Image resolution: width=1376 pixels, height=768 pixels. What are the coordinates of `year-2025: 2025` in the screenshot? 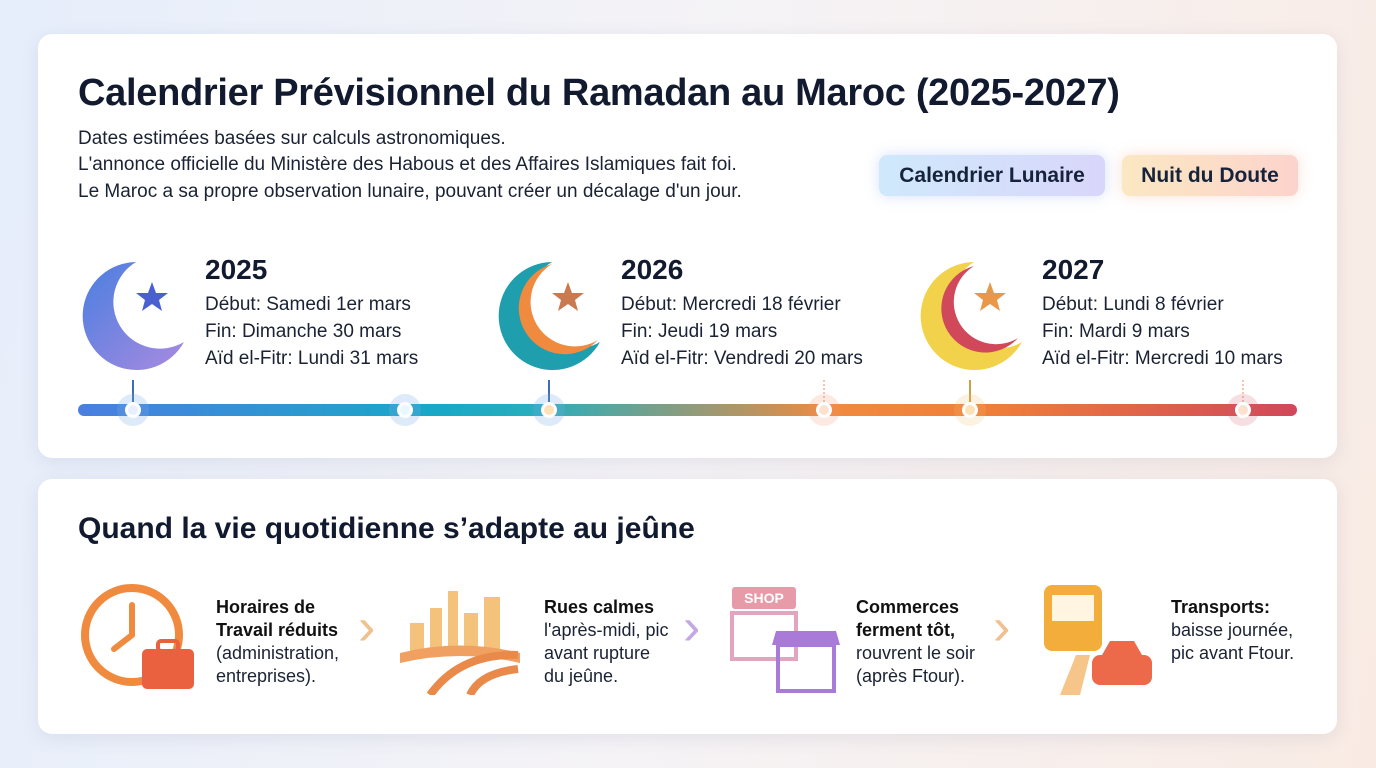 It's located at (236, 269).